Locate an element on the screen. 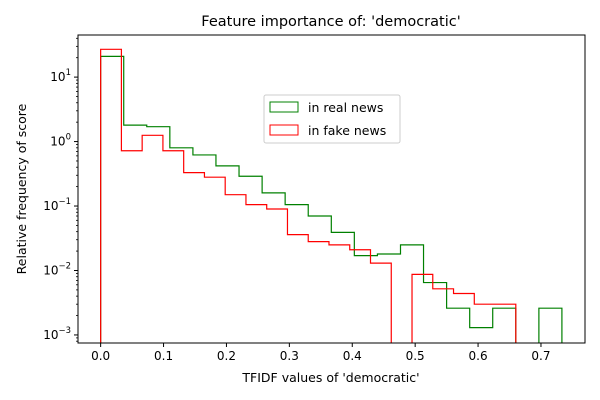 The image size is (600, 400). x-tick-label: 0.7 is located at coordinates (540, 356).